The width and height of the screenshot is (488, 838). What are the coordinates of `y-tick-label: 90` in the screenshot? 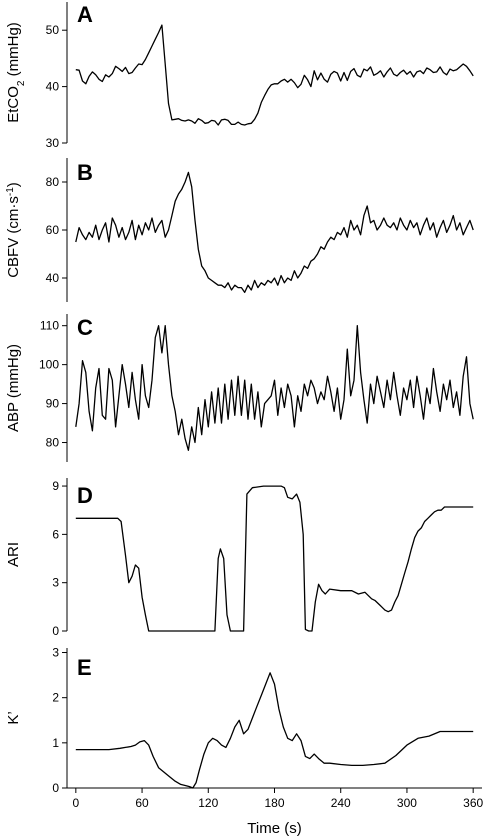 It's located at (53, 404).